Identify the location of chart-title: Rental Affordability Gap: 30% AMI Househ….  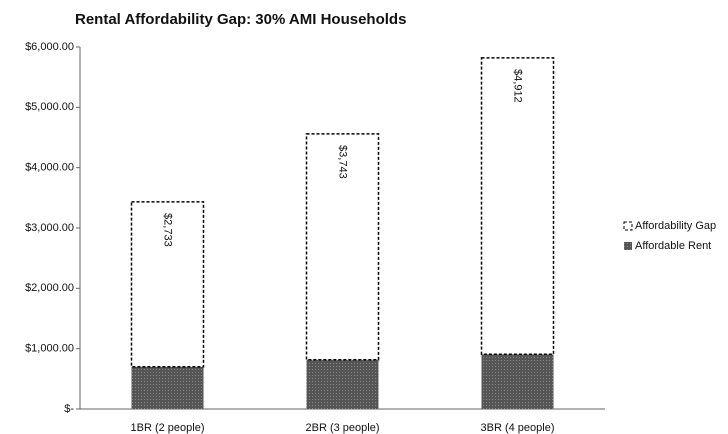
(240, 19).